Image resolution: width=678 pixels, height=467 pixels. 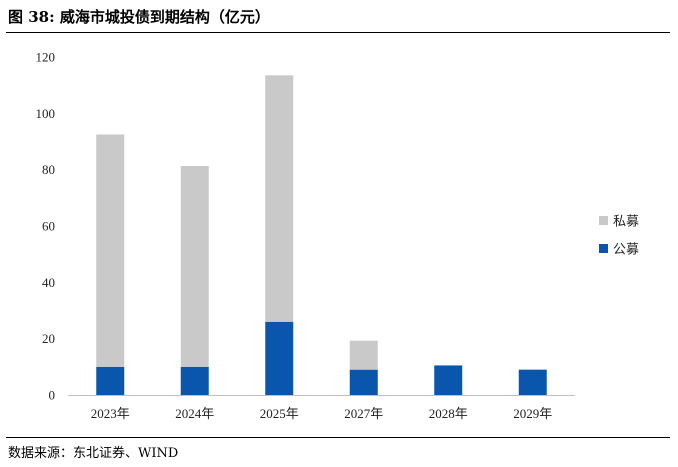 What do you see at coordinates (363, 413) in the screenshot?
I see `x-tick-label: 2027年` at bounding box center [363, 413].